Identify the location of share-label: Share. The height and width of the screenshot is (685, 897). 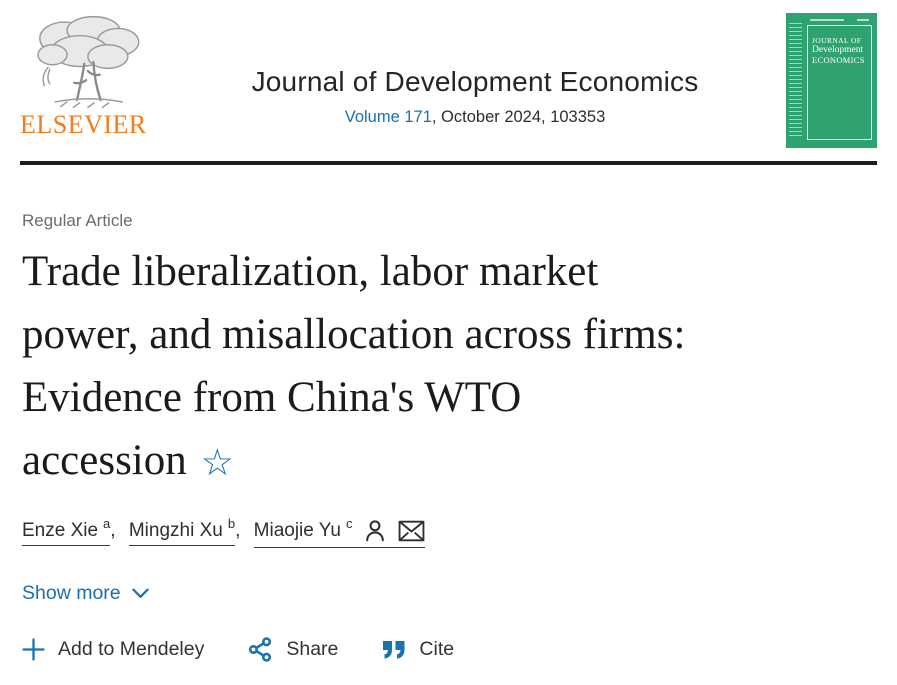
(312, 649).